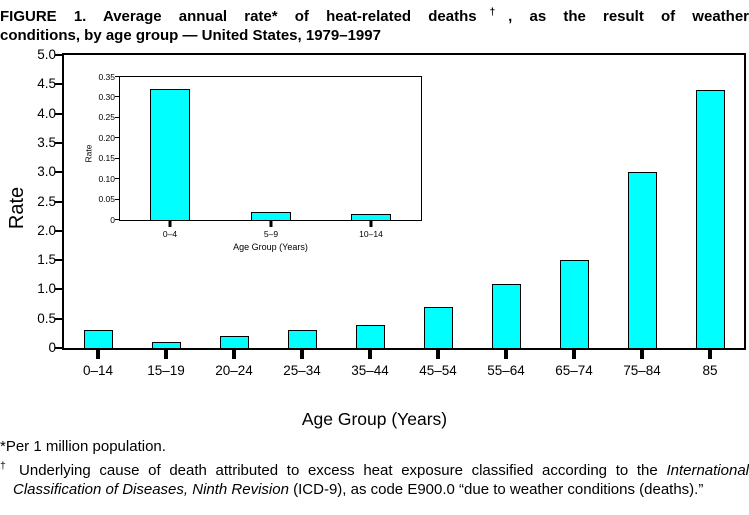 This screenshot has height=515, width=749. Describe the element at coordinates (46, 318) in the screenshot. I see `y-tick-label: 0.5` at that location.